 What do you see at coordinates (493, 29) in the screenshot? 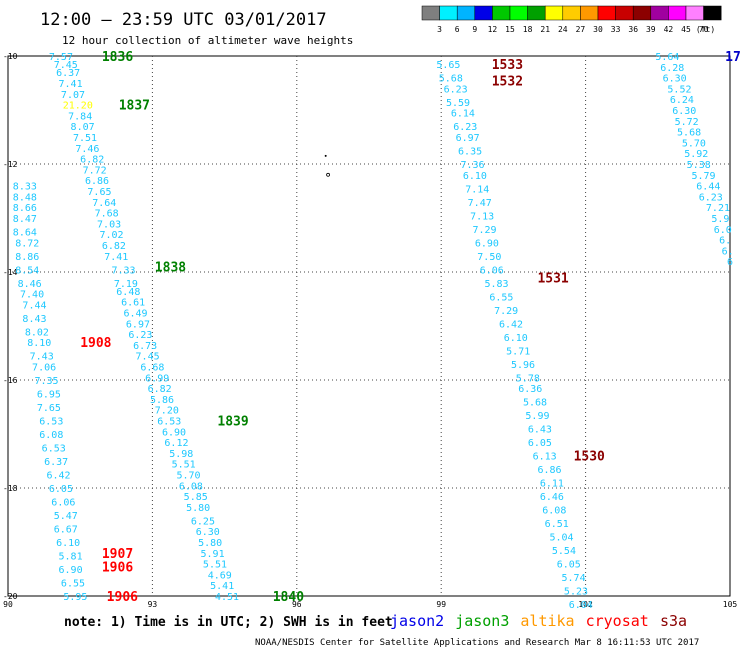
I see `colorbar-tick-label: 12` at bounding box center [493, 29].